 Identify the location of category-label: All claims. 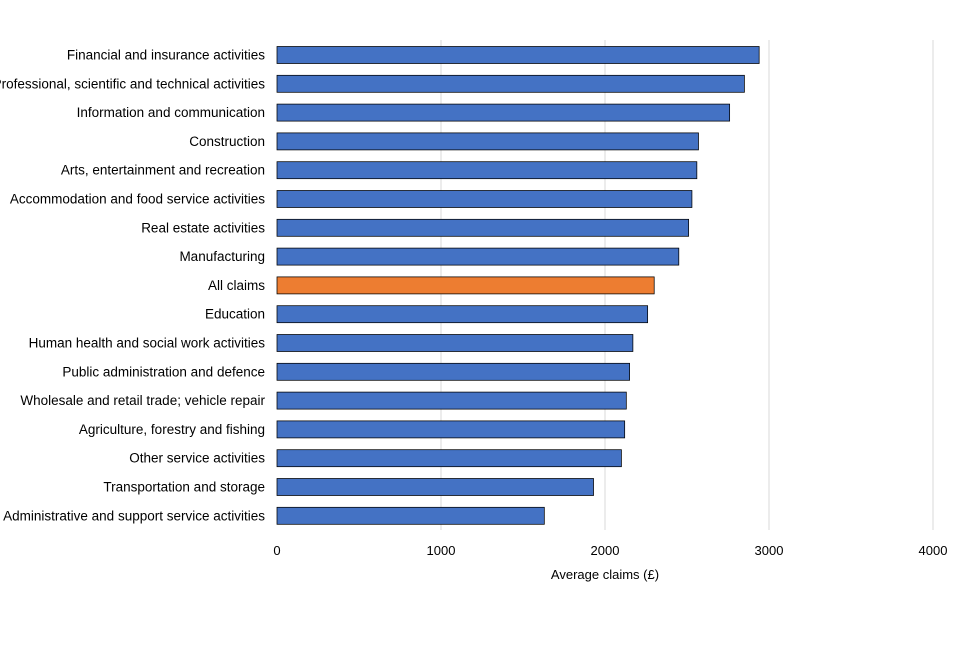
(236, 285).